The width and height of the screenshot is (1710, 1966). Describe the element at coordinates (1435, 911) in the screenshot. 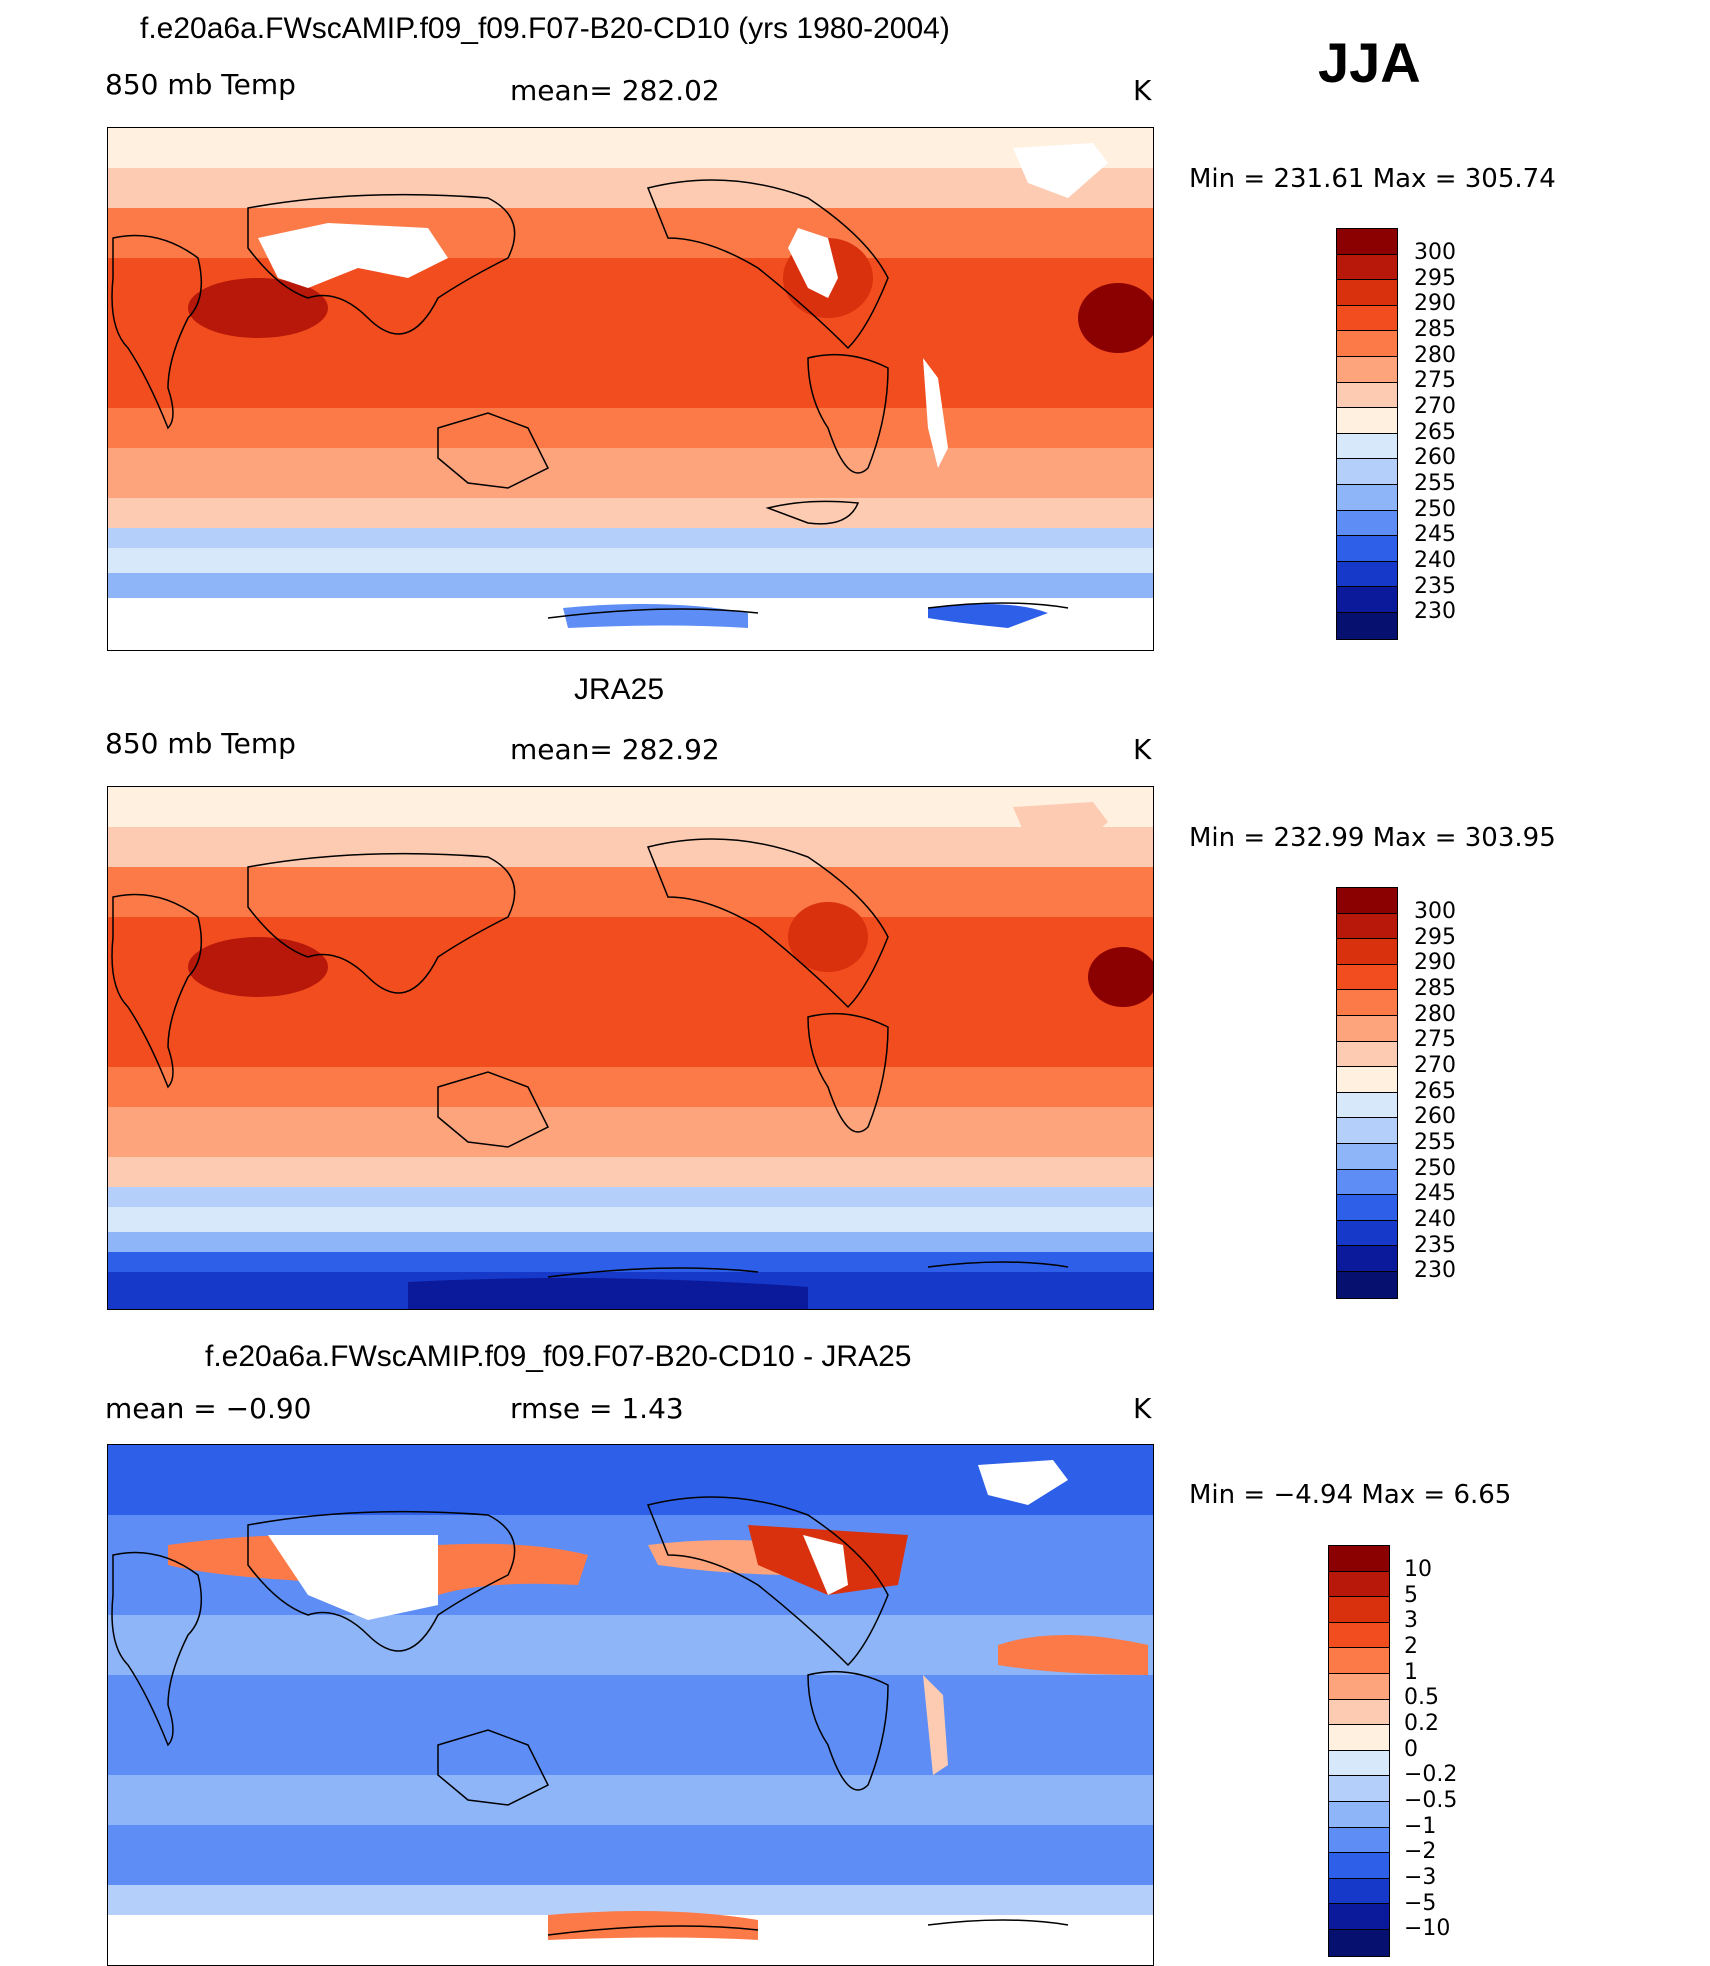

I see `colorbar-label: 300` at that location.